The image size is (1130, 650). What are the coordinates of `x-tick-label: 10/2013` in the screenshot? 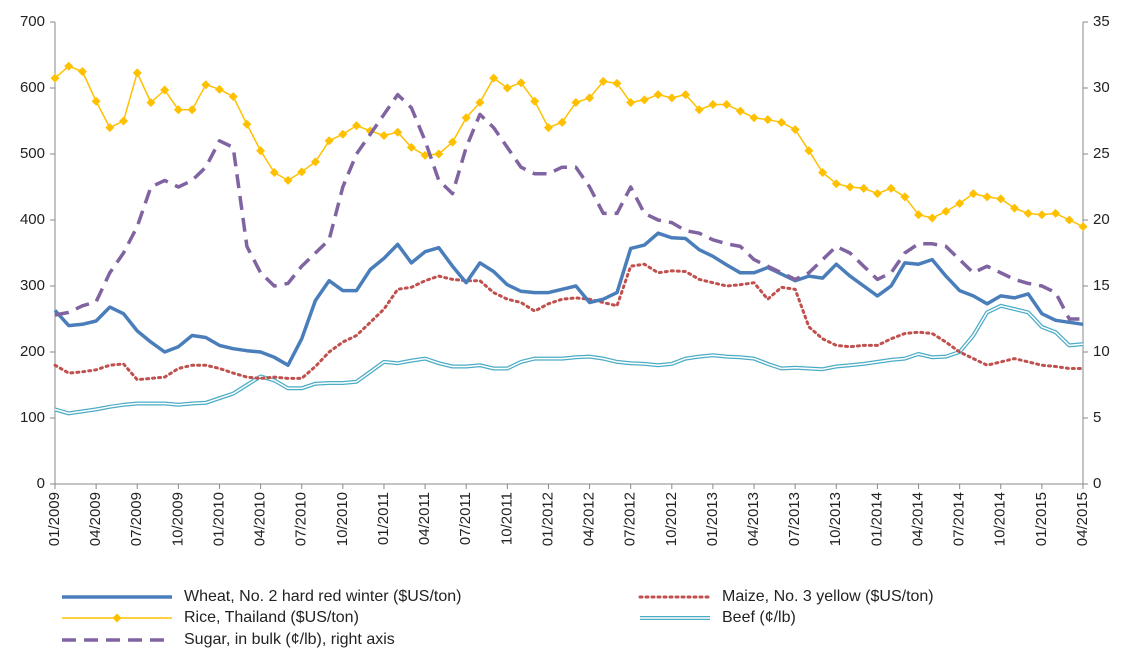 It's located at (835, 519).